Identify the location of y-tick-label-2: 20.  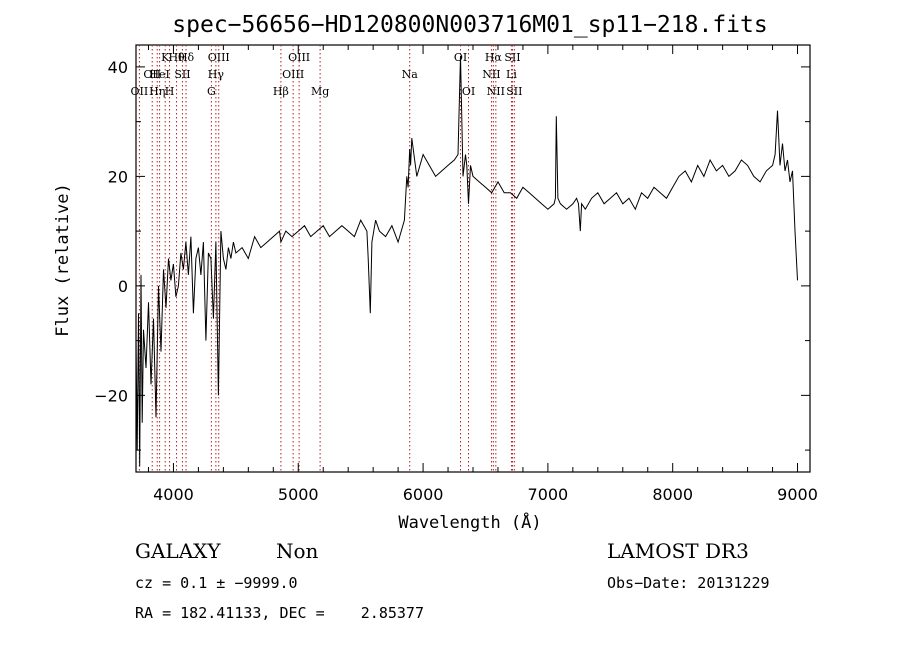
(118, 176).